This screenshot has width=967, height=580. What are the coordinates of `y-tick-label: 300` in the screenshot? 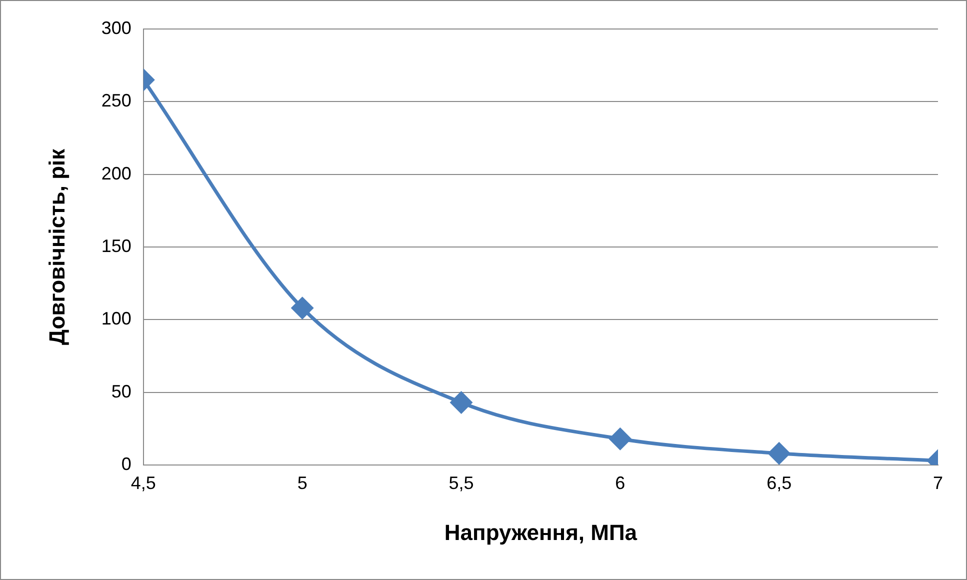 It's located at (116, 28).